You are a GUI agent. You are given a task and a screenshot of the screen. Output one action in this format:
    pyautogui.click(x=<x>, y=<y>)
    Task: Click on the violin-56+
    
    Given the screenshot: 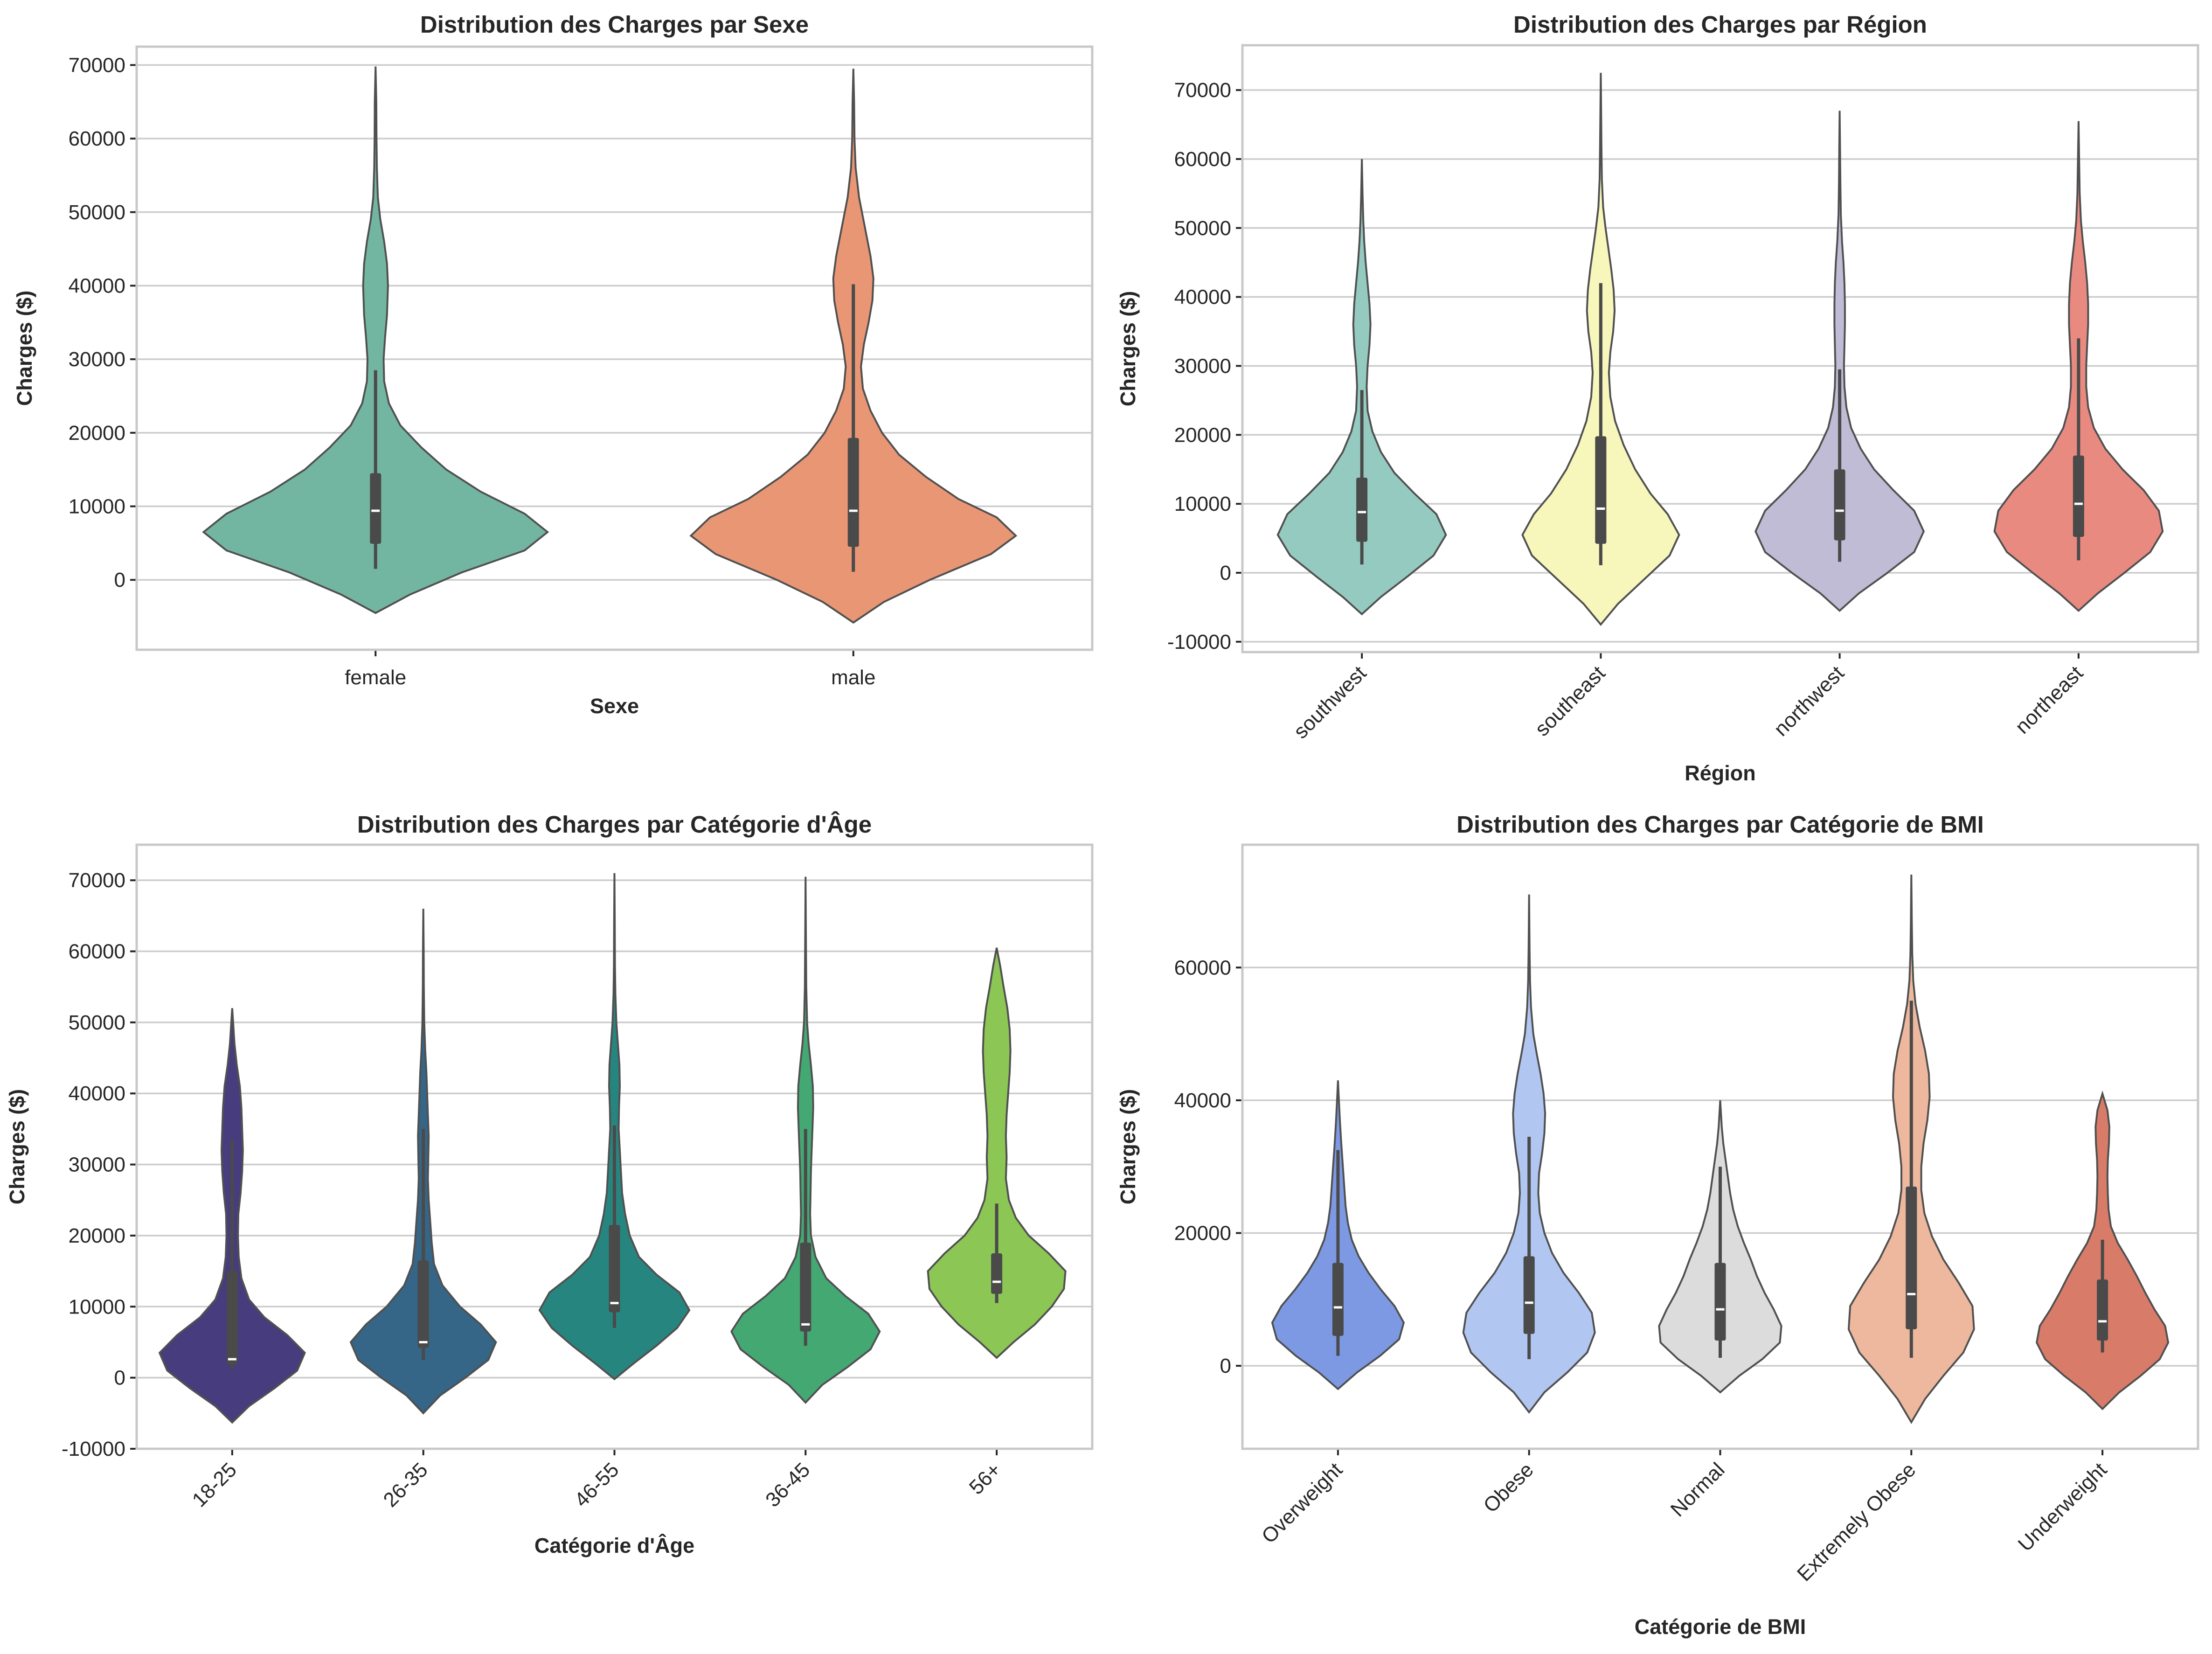 What is the action you would take?
    pyautogui.click(x=997, y=1153)
    